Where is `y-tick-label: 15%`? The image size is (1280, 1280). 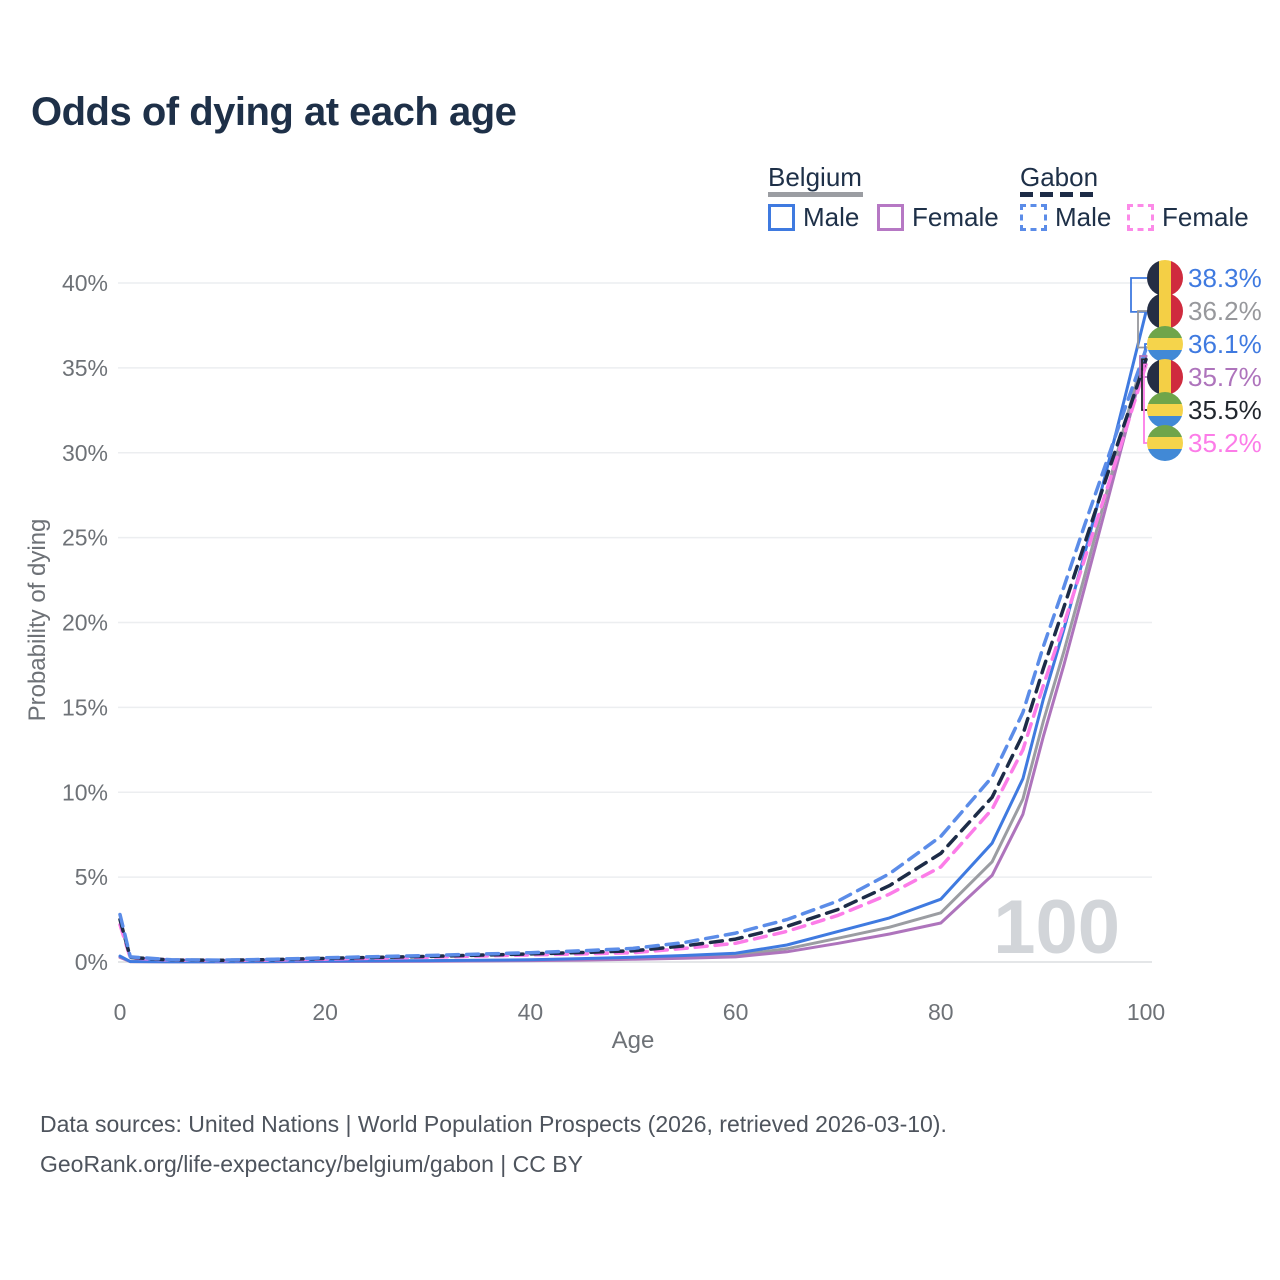
y-tick-label: 15% is located at coordinates (85, 707).